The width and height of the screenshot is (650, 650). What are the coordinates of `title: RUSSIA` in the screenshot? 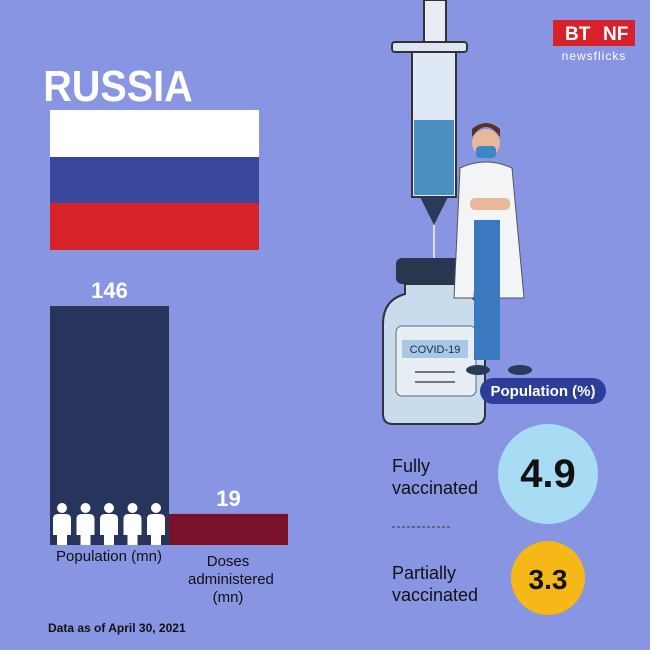 It's located at (118, 85).